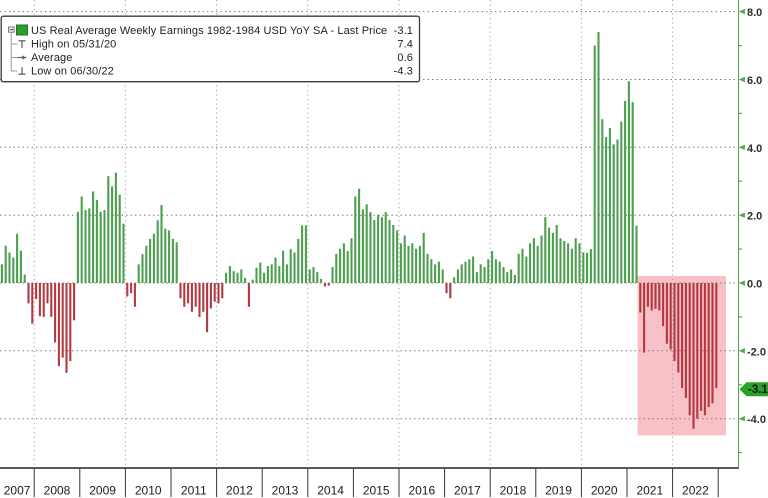 This screenshot has width=768, height=498. What do you see at coordinates (695, 491) in the screenshot?
I see `svg-text: 2022` at bounding box center [695, 491].